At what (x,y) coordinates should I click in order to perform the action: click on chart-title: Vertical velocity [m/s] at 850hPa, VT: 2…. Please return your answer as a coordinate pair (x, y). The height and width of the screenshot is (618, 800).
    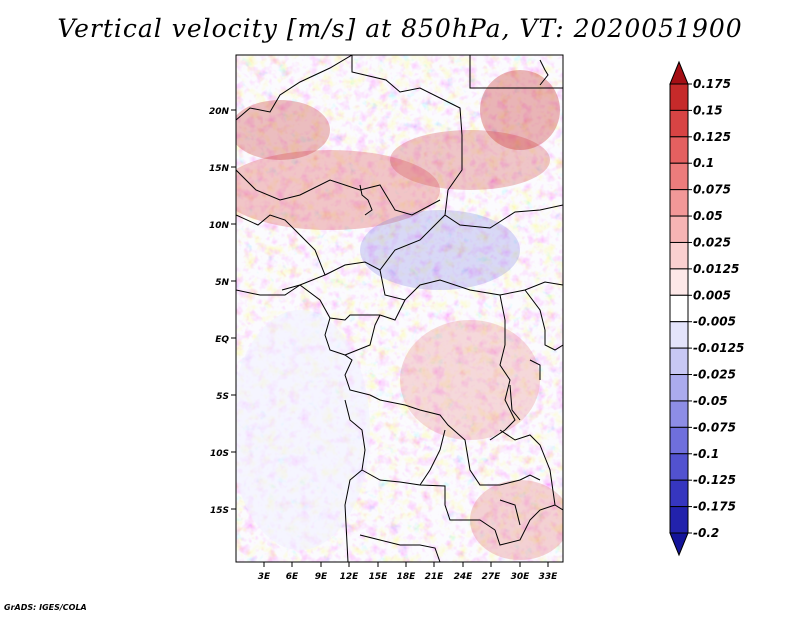
    Looking at the image, I should click on (400, 28).